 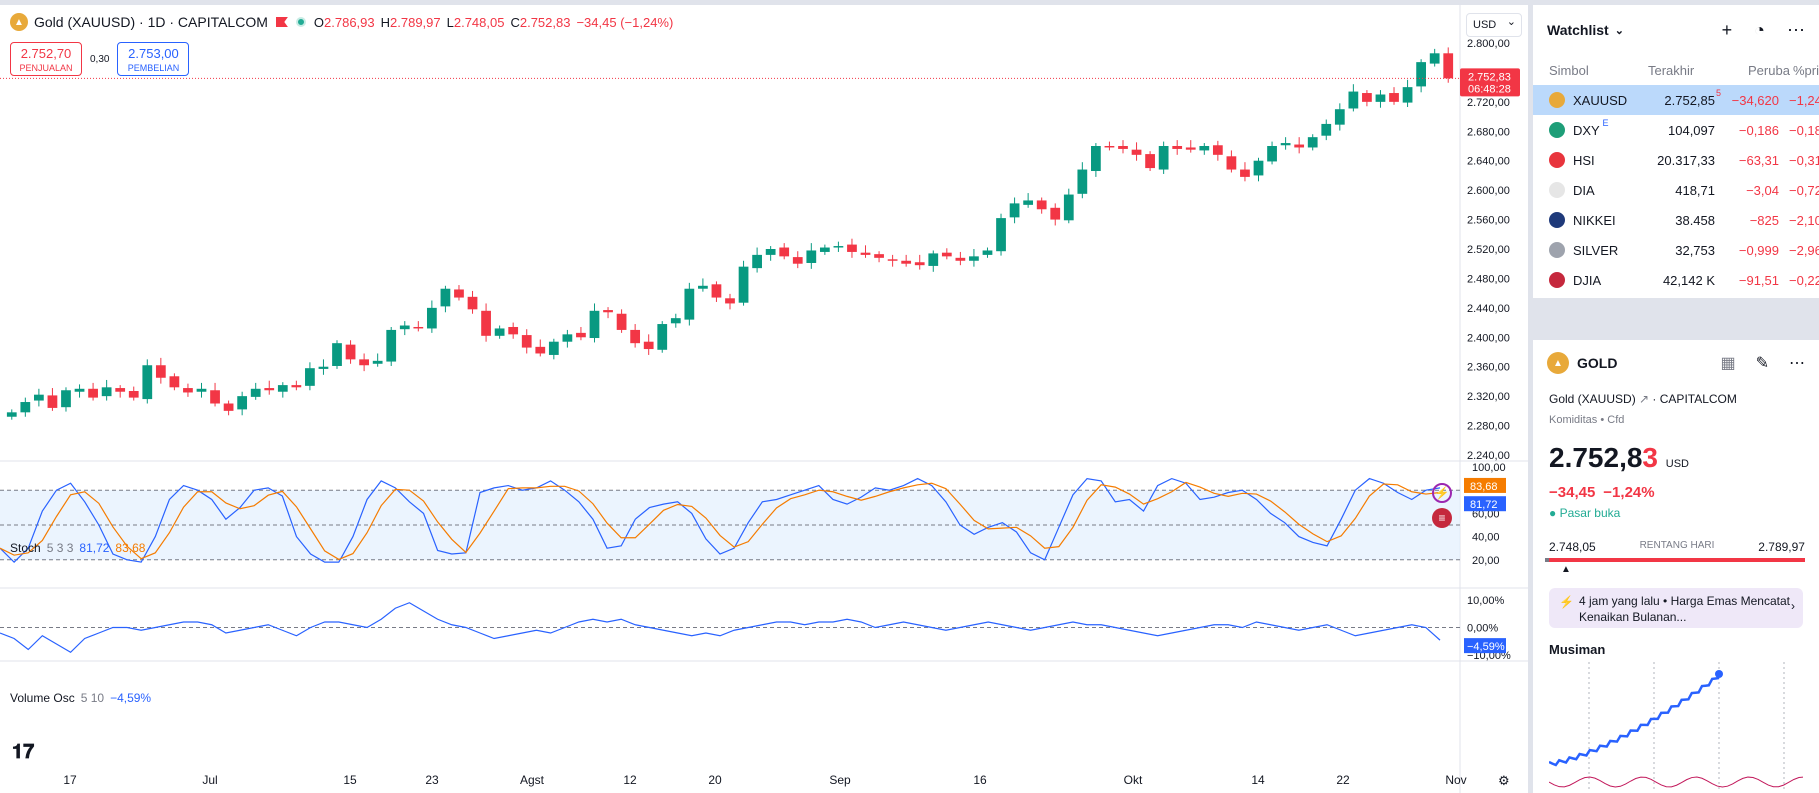 What do you see at coordinates (77, 548) in the screenshot?
I see `stoch-legend: Stoch 5 3 3 81,72 83,68` at bounding box center [77, 548].